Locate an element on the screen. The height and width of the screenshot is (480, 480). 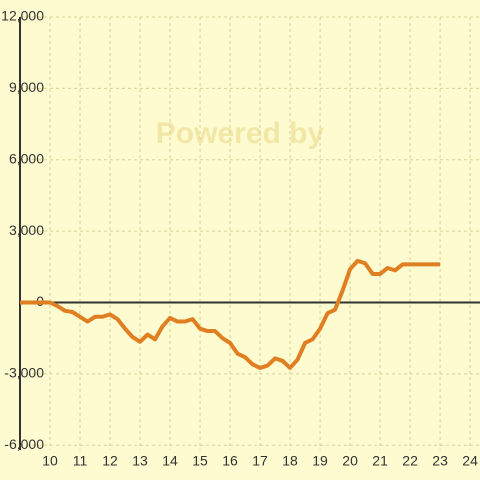
x-tick-label: 21 is located at coordinates (380, 461).